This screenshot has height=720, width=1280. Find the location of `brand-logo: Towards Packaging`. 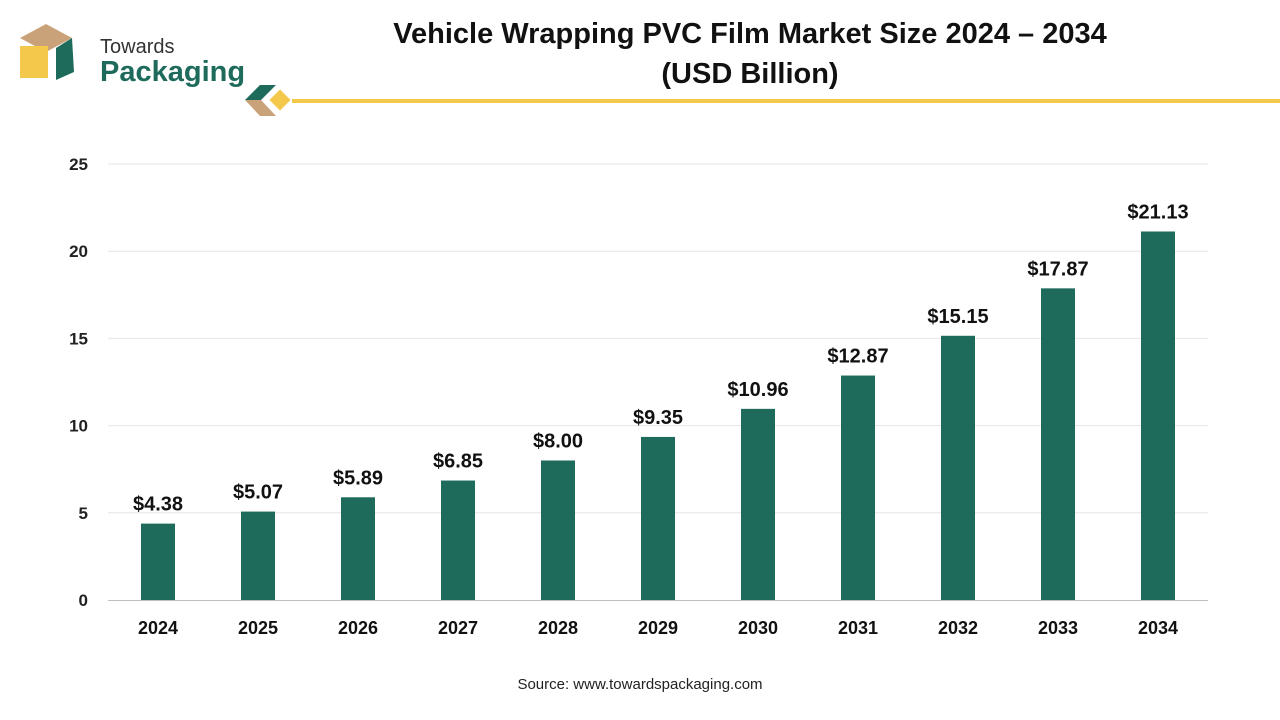

brand-logo: Towards Packaging is located at coordinates (136, 52).